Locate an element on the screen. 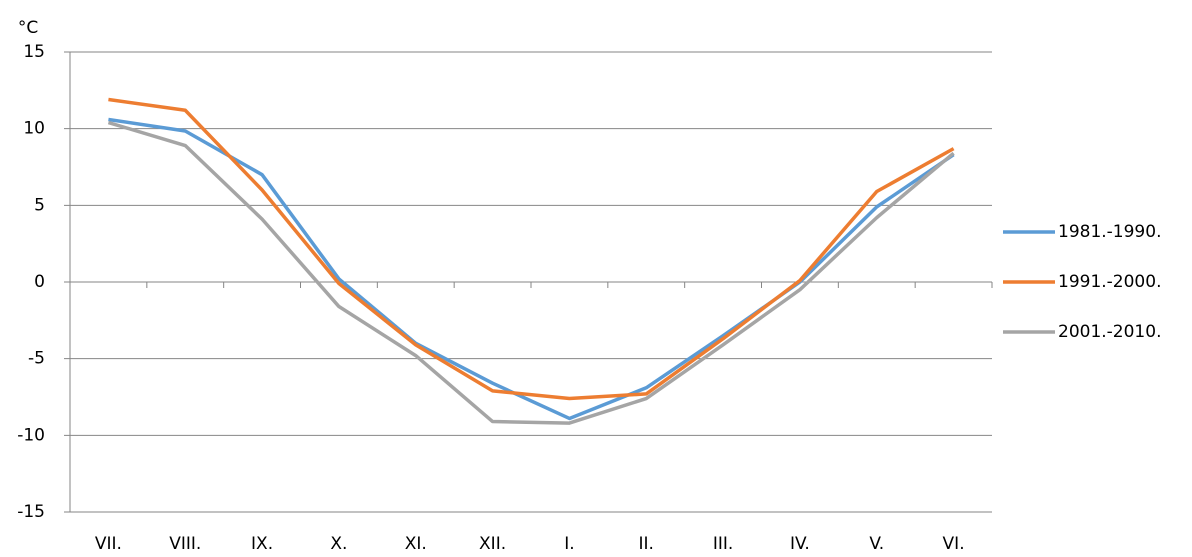  y-axis-label: °C is located at coordinates (28, 28).